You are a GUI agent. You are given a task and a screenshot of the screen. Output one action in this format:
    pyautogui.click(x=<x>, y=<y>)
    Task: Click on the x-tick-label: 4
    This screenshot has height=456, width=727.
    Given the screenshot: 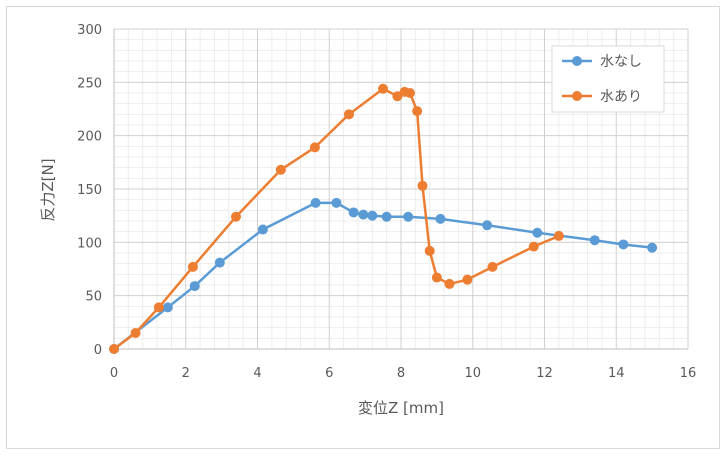 What is the action you would take?
    pyautogui.click(x=257, y=373)
    